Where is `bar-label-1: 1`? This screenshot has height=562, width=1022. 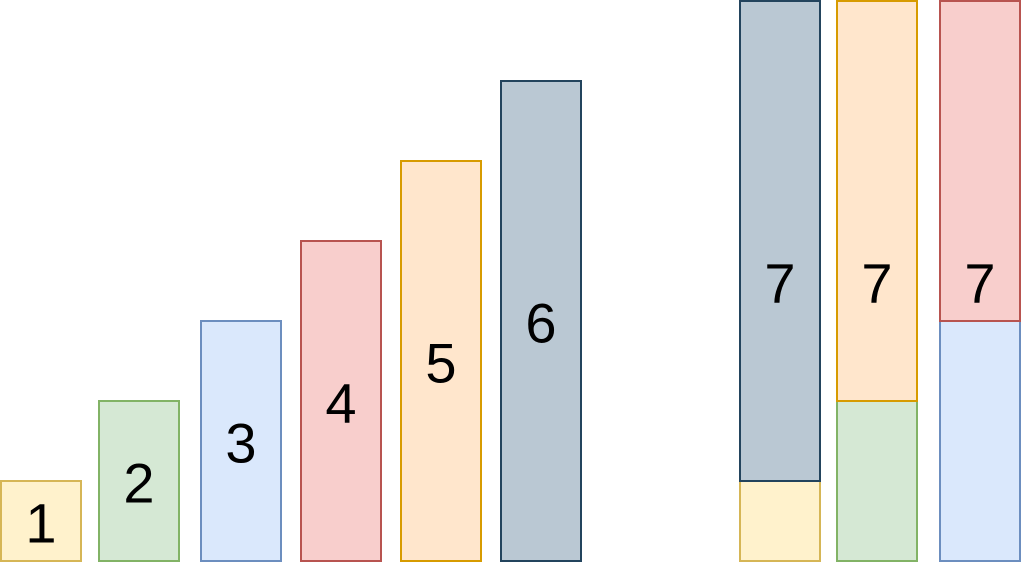
bar-label-1: 1 is located at coordinates (40, 523).